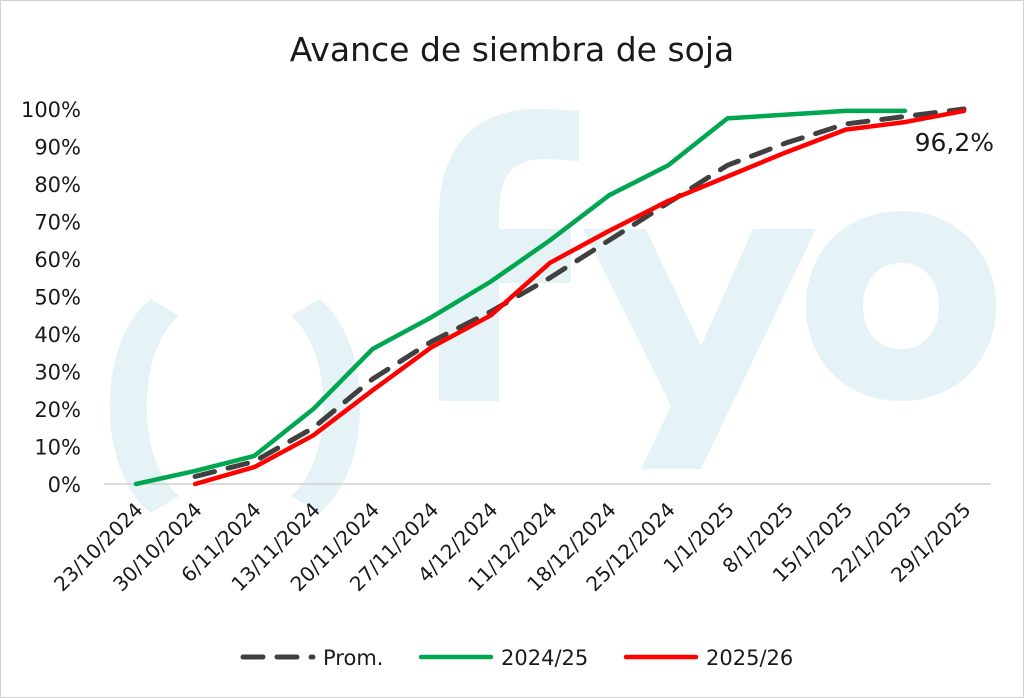  Describe the element at coordinates (749, 658) in the screenshot. I see `legend-label: 2025/26` at that location.